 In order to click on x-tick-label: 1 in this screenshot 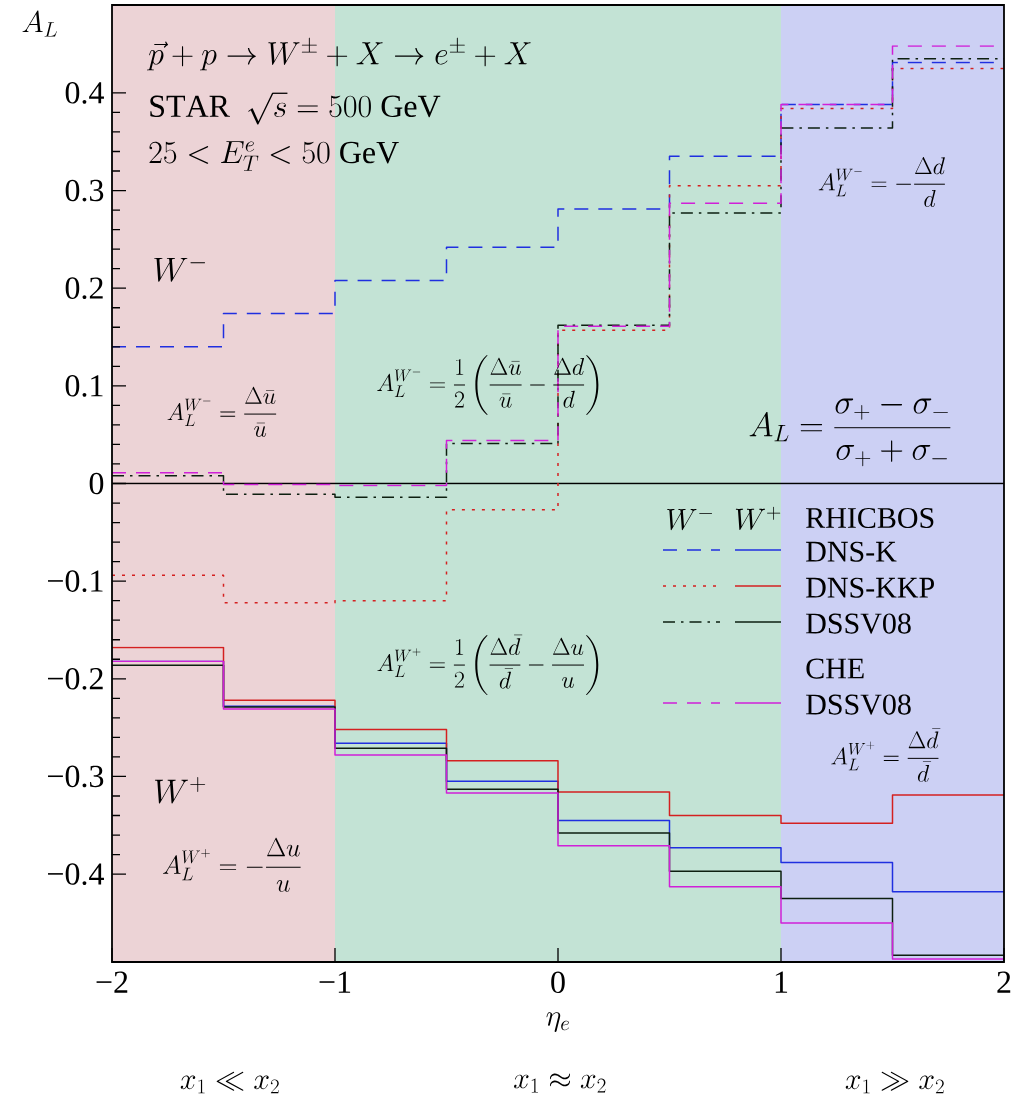, I will do `click(781, 982)`.